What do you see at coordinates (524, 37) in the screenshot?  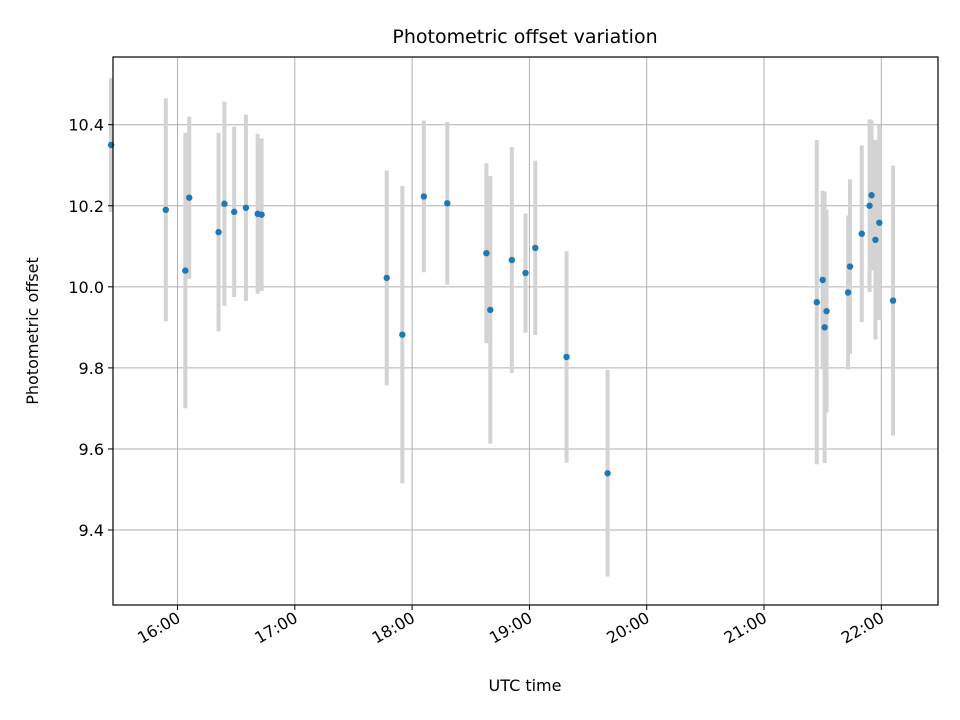 I see `chart-title: Photometric offset variation` at bounding box center [524, 37].